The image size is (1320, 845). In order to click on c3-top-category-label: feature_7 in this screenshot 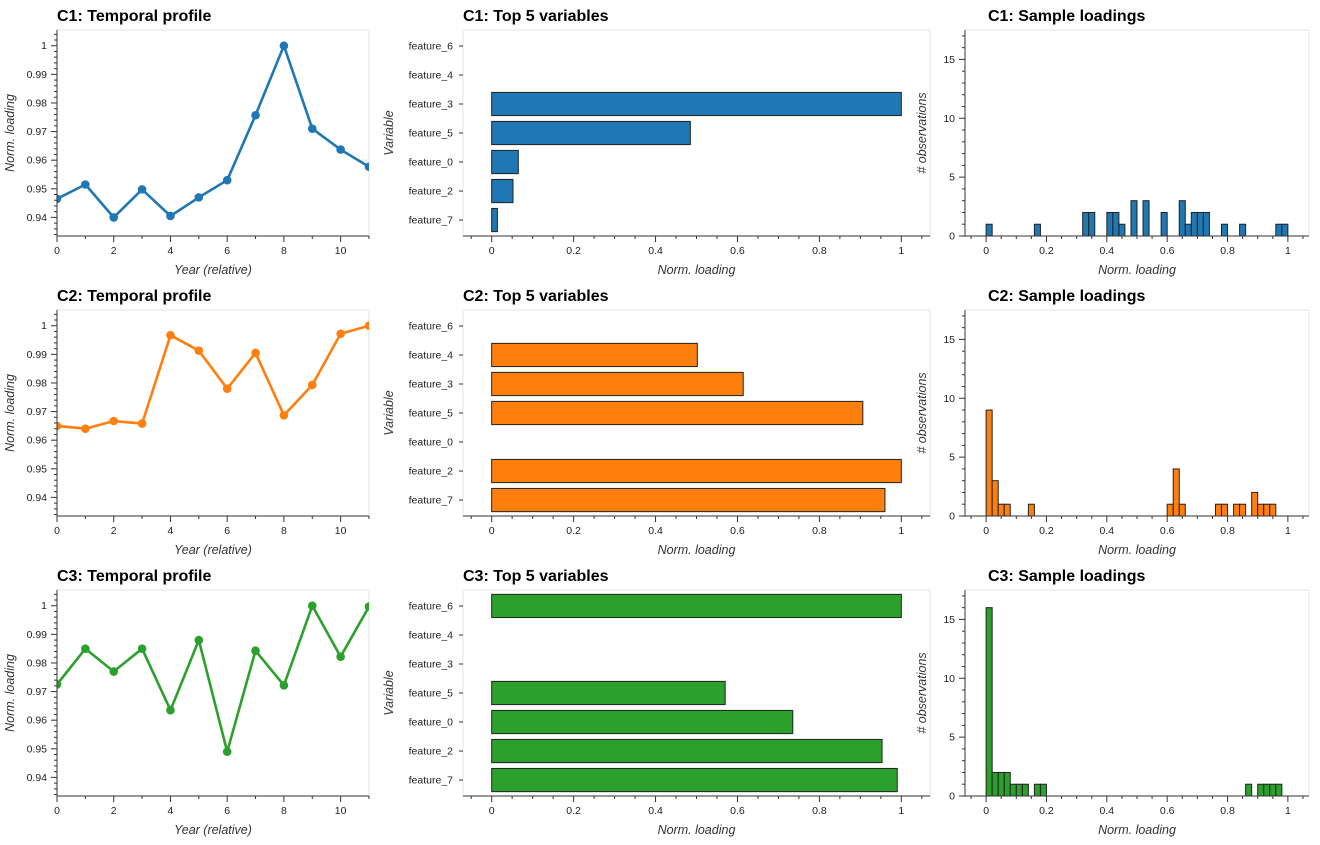, I will do `click(431, 781)`.